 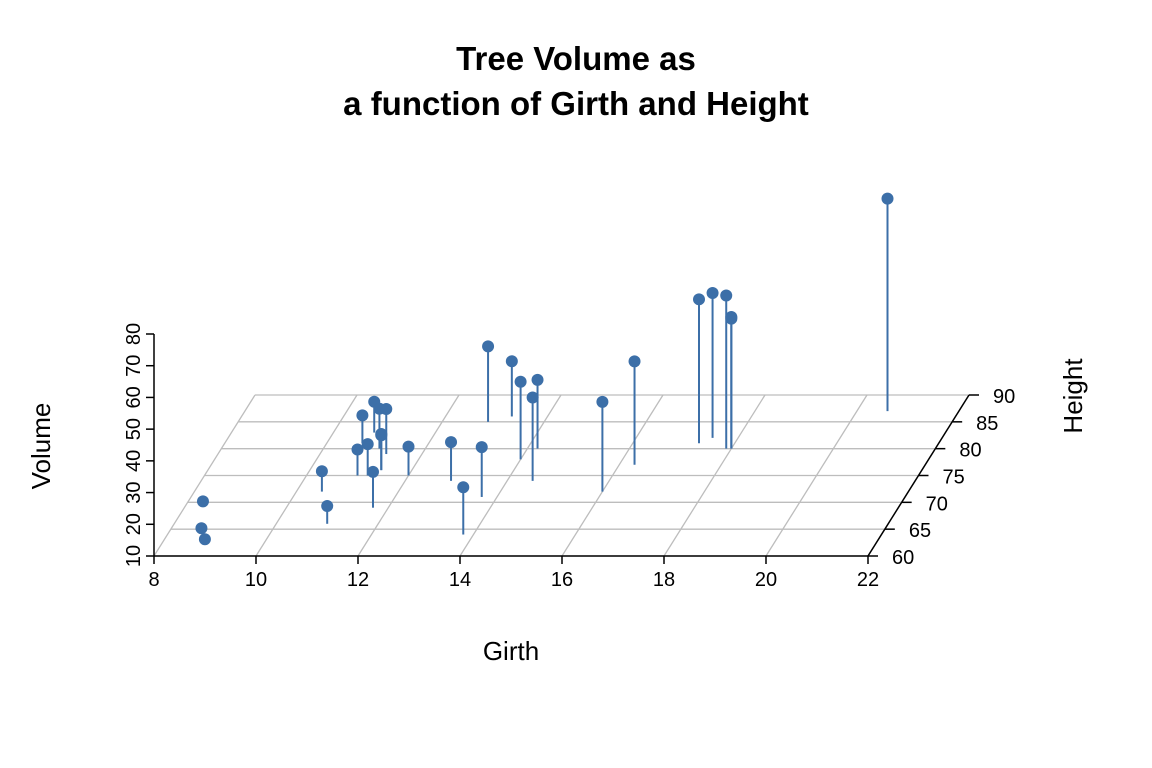 What do you see at coordinates (1004, 397) in the screenshot?
I see `y-tick-label-6: 90` at bounding box center [1004, 397].